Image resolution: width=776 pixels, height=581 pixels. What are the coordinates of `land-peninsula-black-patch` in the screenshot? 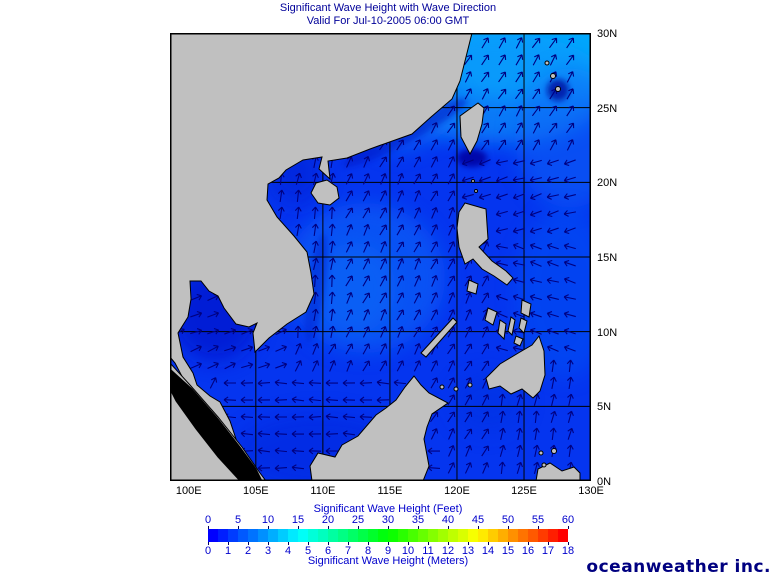 It's located at (226, 448).